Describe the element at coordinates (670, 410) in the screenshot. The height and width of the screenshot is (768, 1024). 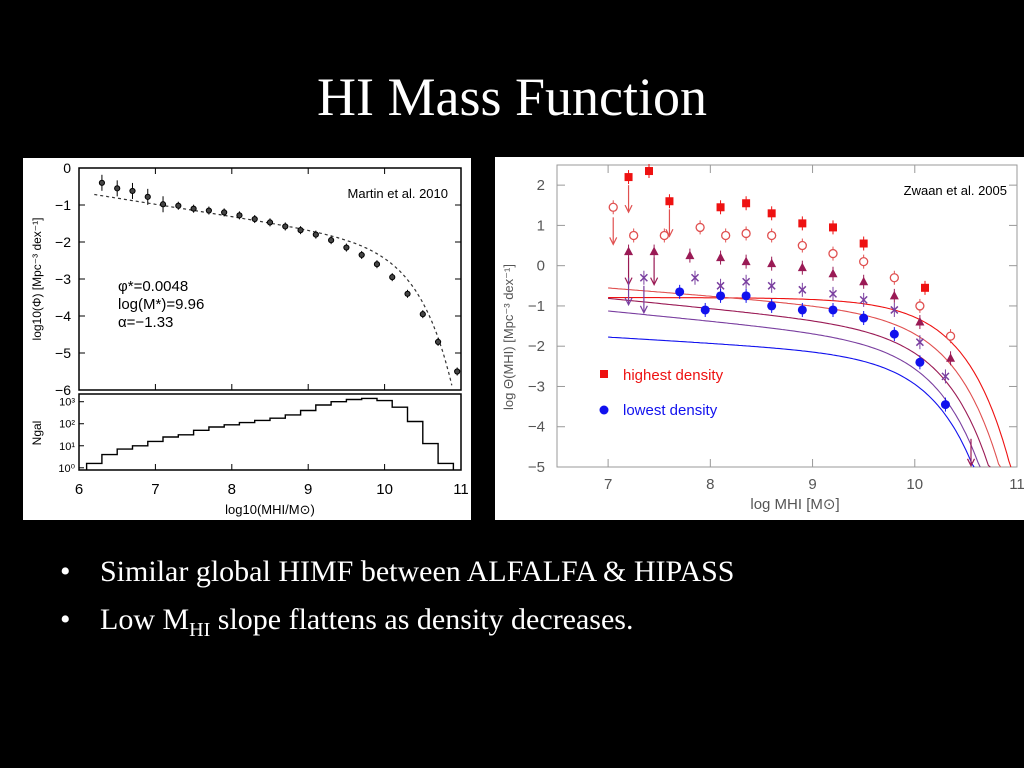
I see `legend-label: lowest density` at that location.